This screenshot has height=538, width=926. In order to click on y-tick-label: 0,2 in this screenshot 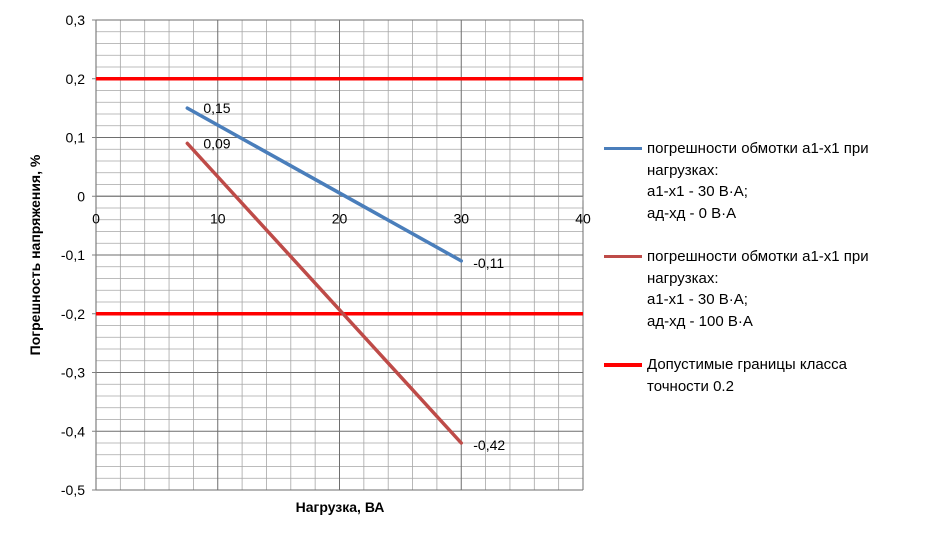, I will do `click(76, 79)`.